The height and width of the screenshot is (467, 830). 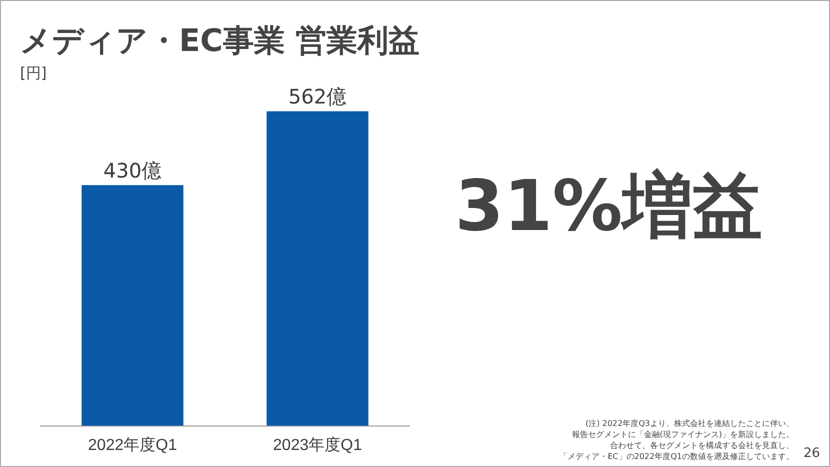 I want to click on text: (注) 2022年度Q3より、株式会社を連結したことに伴い、, so click(x=689, y=423).